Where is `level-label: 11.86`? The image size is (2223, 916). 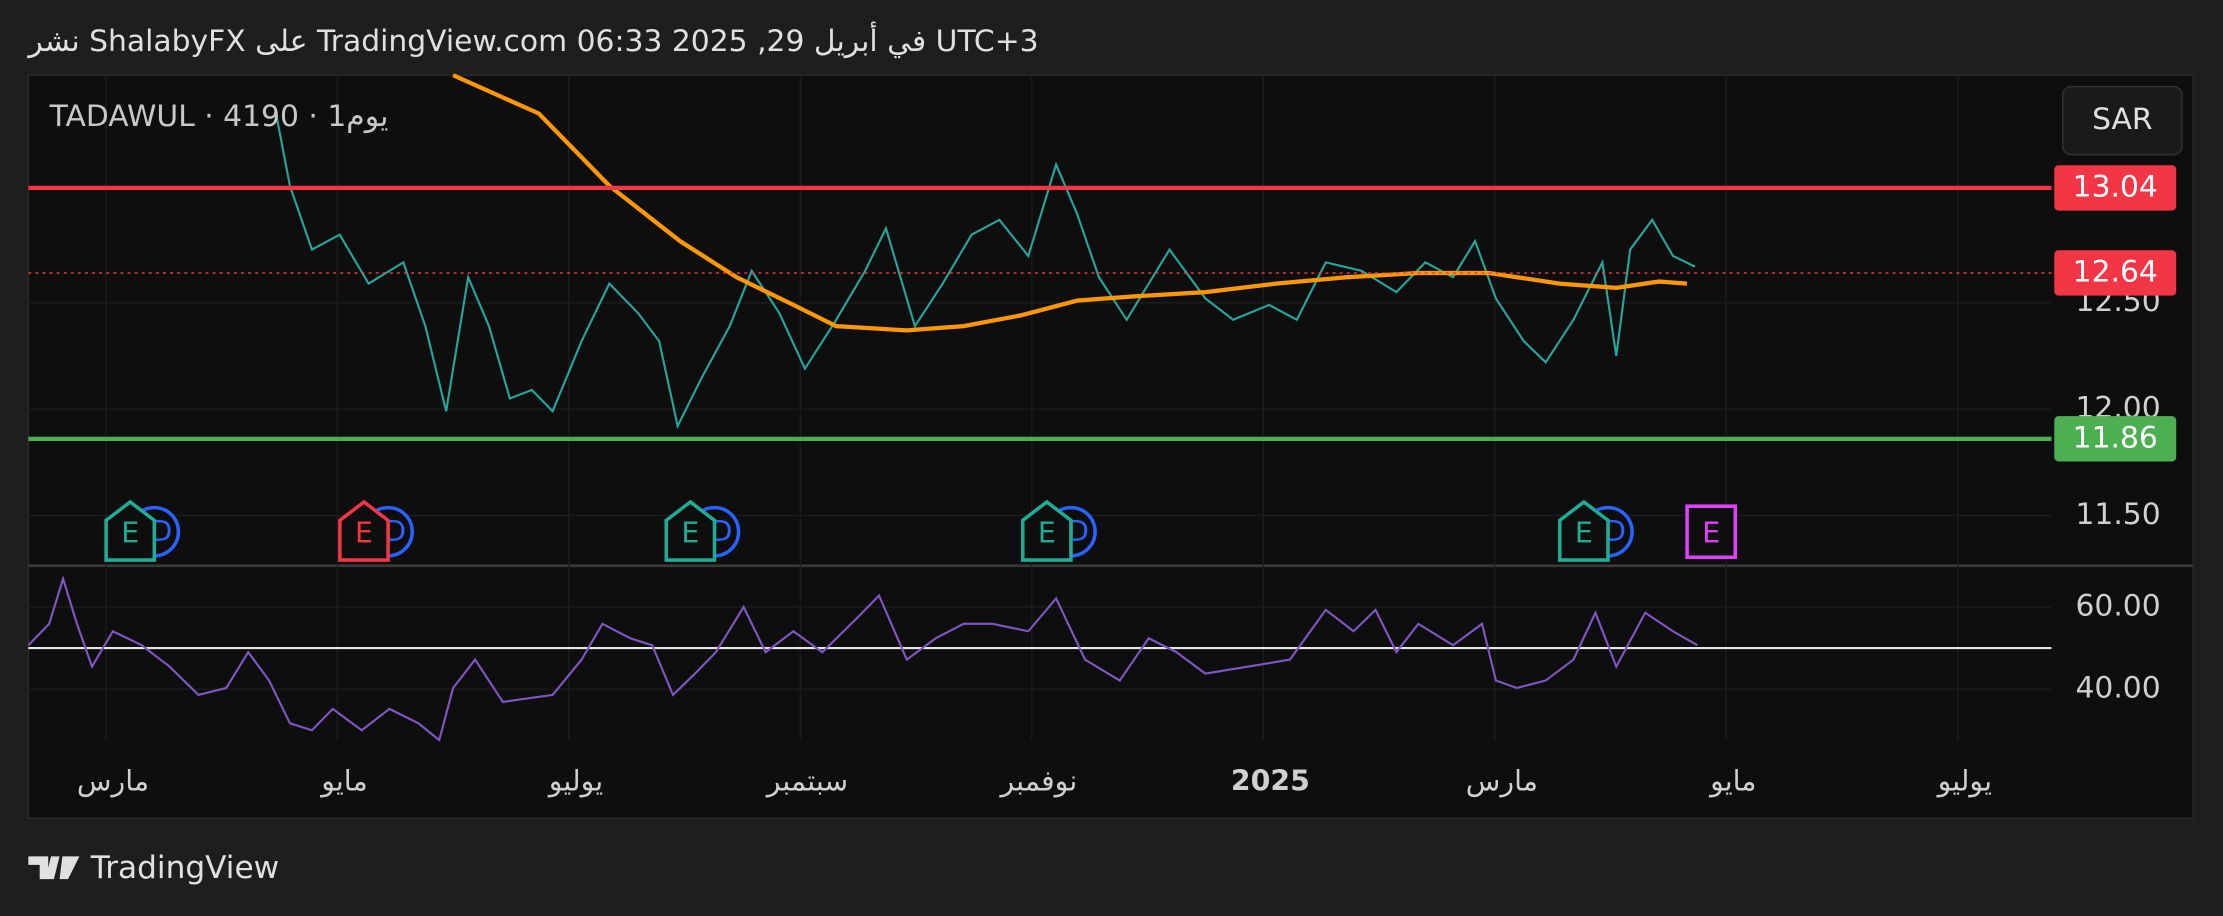
level-label: 11.86 is located at coordinates (2115, 437).